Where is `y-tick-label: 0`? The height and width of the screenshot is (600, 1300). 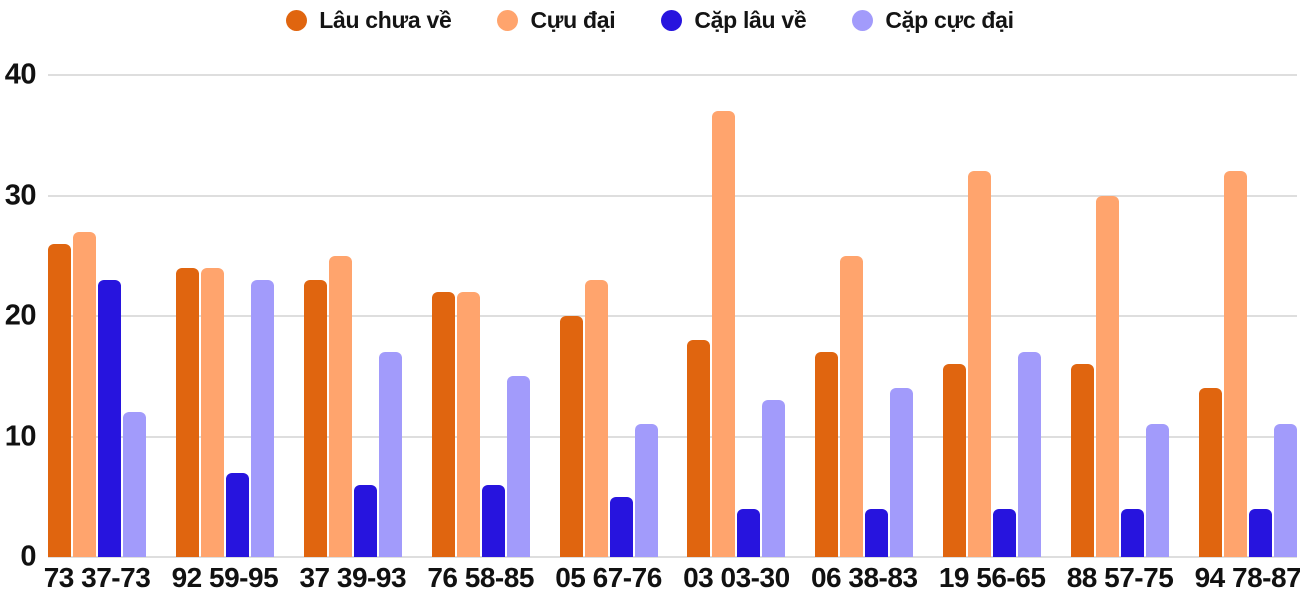 y-tick-label: 0 is located at coordinates (28, 556).